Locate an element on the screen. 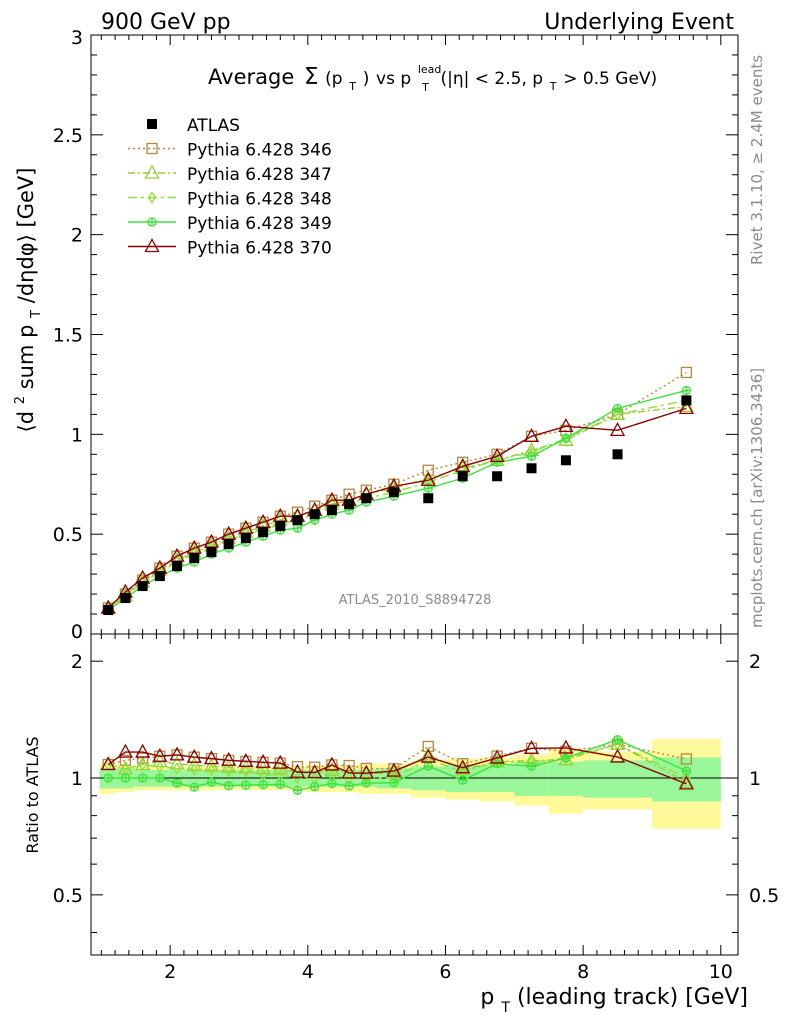 The image size is (786, 1029). legend-entry: Pythia 6.428 346 is located at coordinates (230, 151).